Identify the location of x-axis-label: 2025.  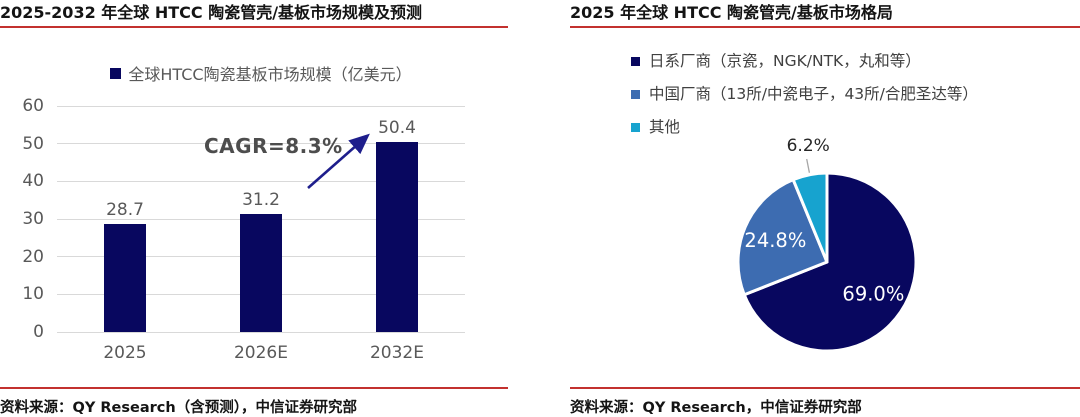
(125, 353).